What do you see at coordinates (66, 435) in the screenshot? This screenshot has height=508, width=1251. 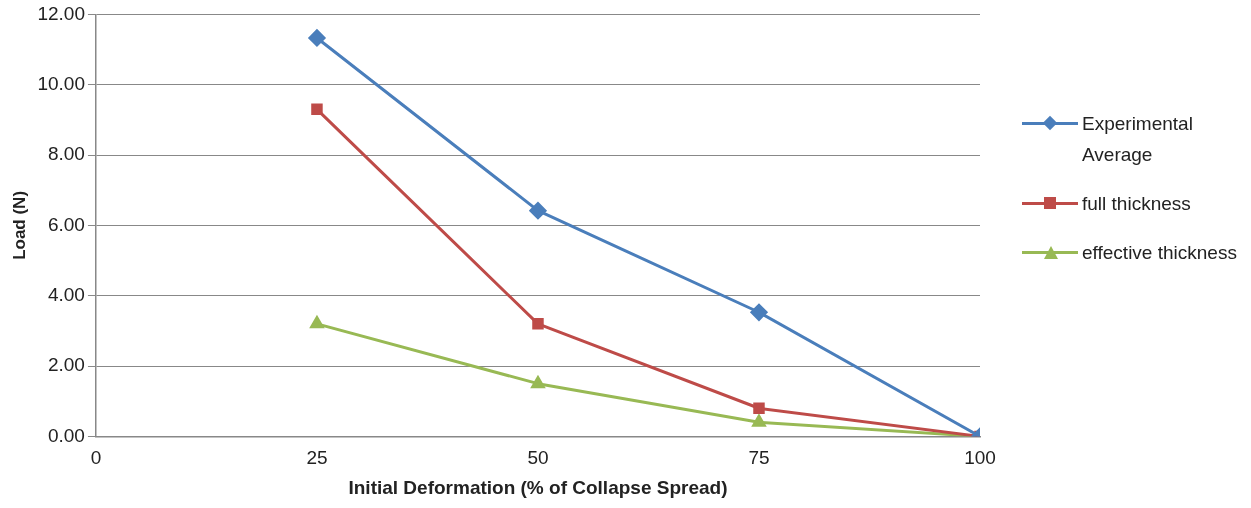 I see `y-tick-label: 0.00` at bounding box center [66, 435].